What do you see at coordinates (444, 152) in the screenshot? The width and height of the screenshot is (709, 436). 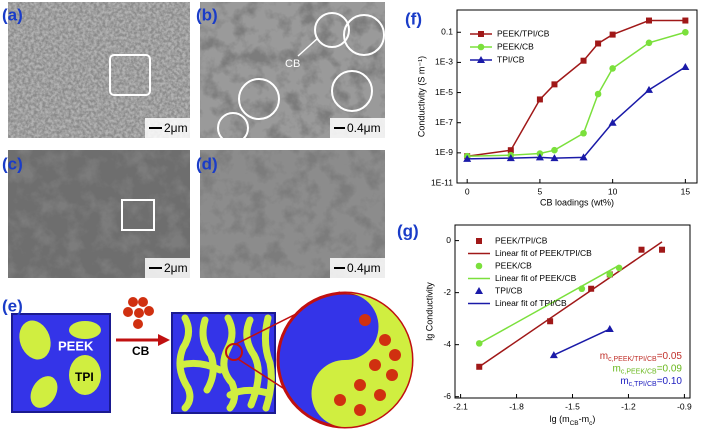 I see `y-tick-label: 1E-9` at bounding box center [444, 152].